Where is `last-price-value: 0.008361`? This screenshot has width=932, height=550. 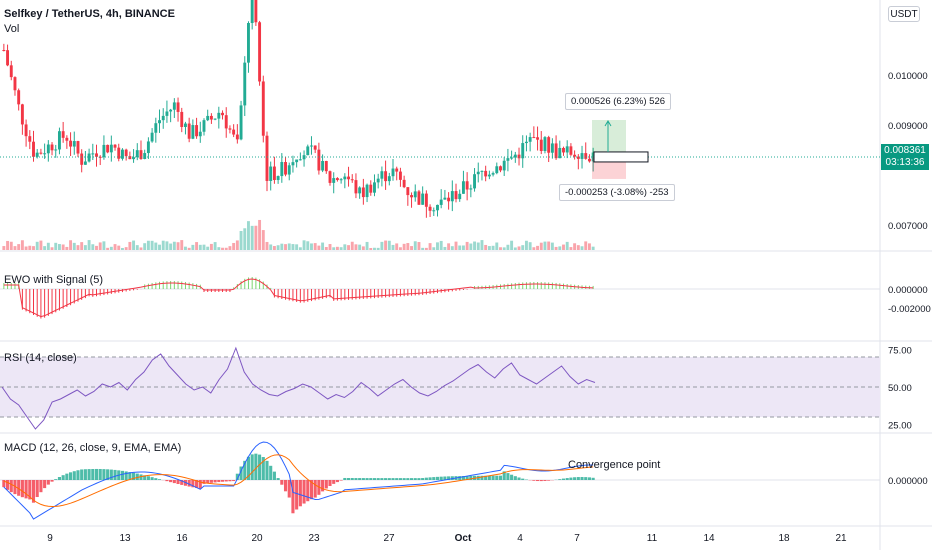
last-price-value: 0.008361 is located at coordinates (905, 150).